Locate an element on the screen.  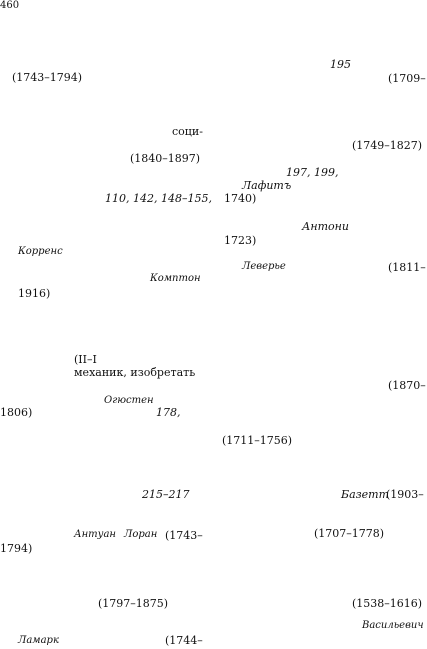
index-fragment: (1743–1794) is located at coordinates (47, 77).